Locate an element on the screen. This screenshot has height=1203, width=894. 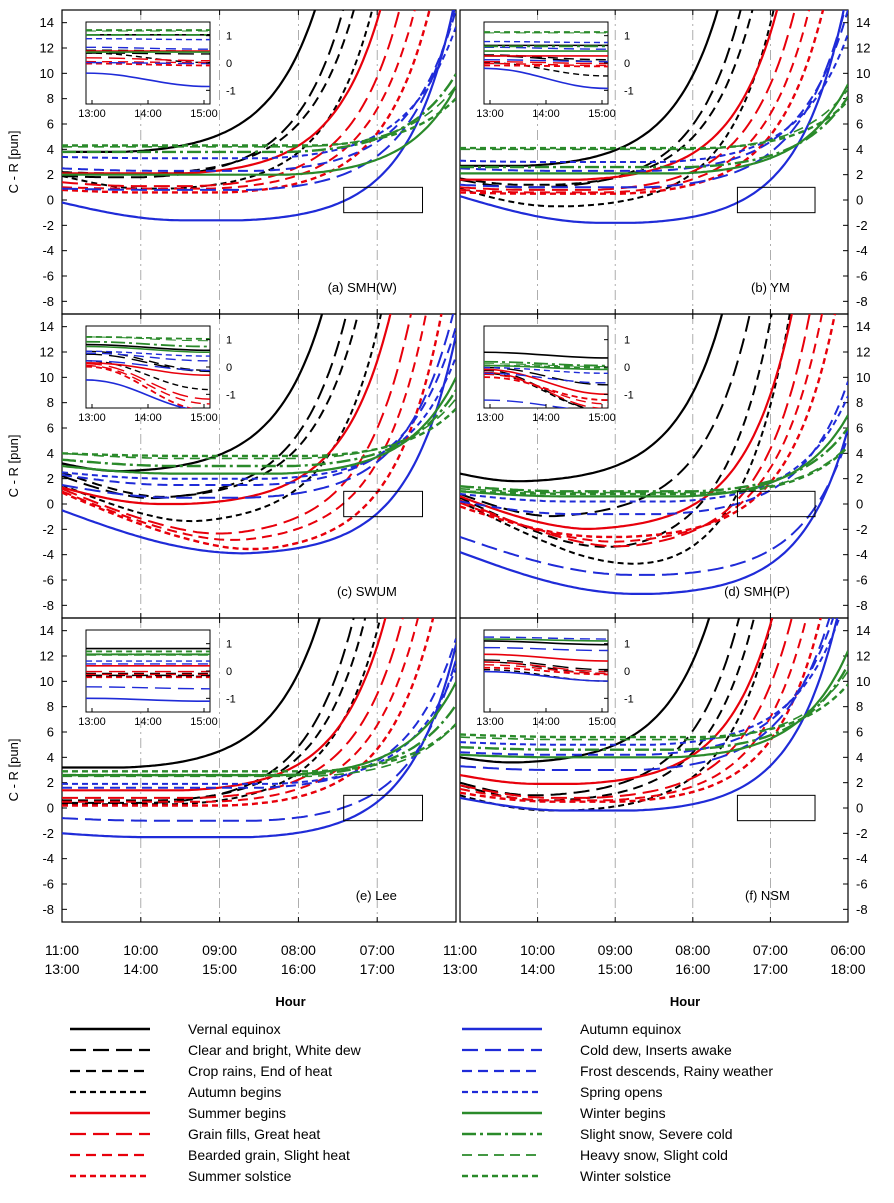
legend-label: Vernal equinox is located at coordinates (234, 1029).